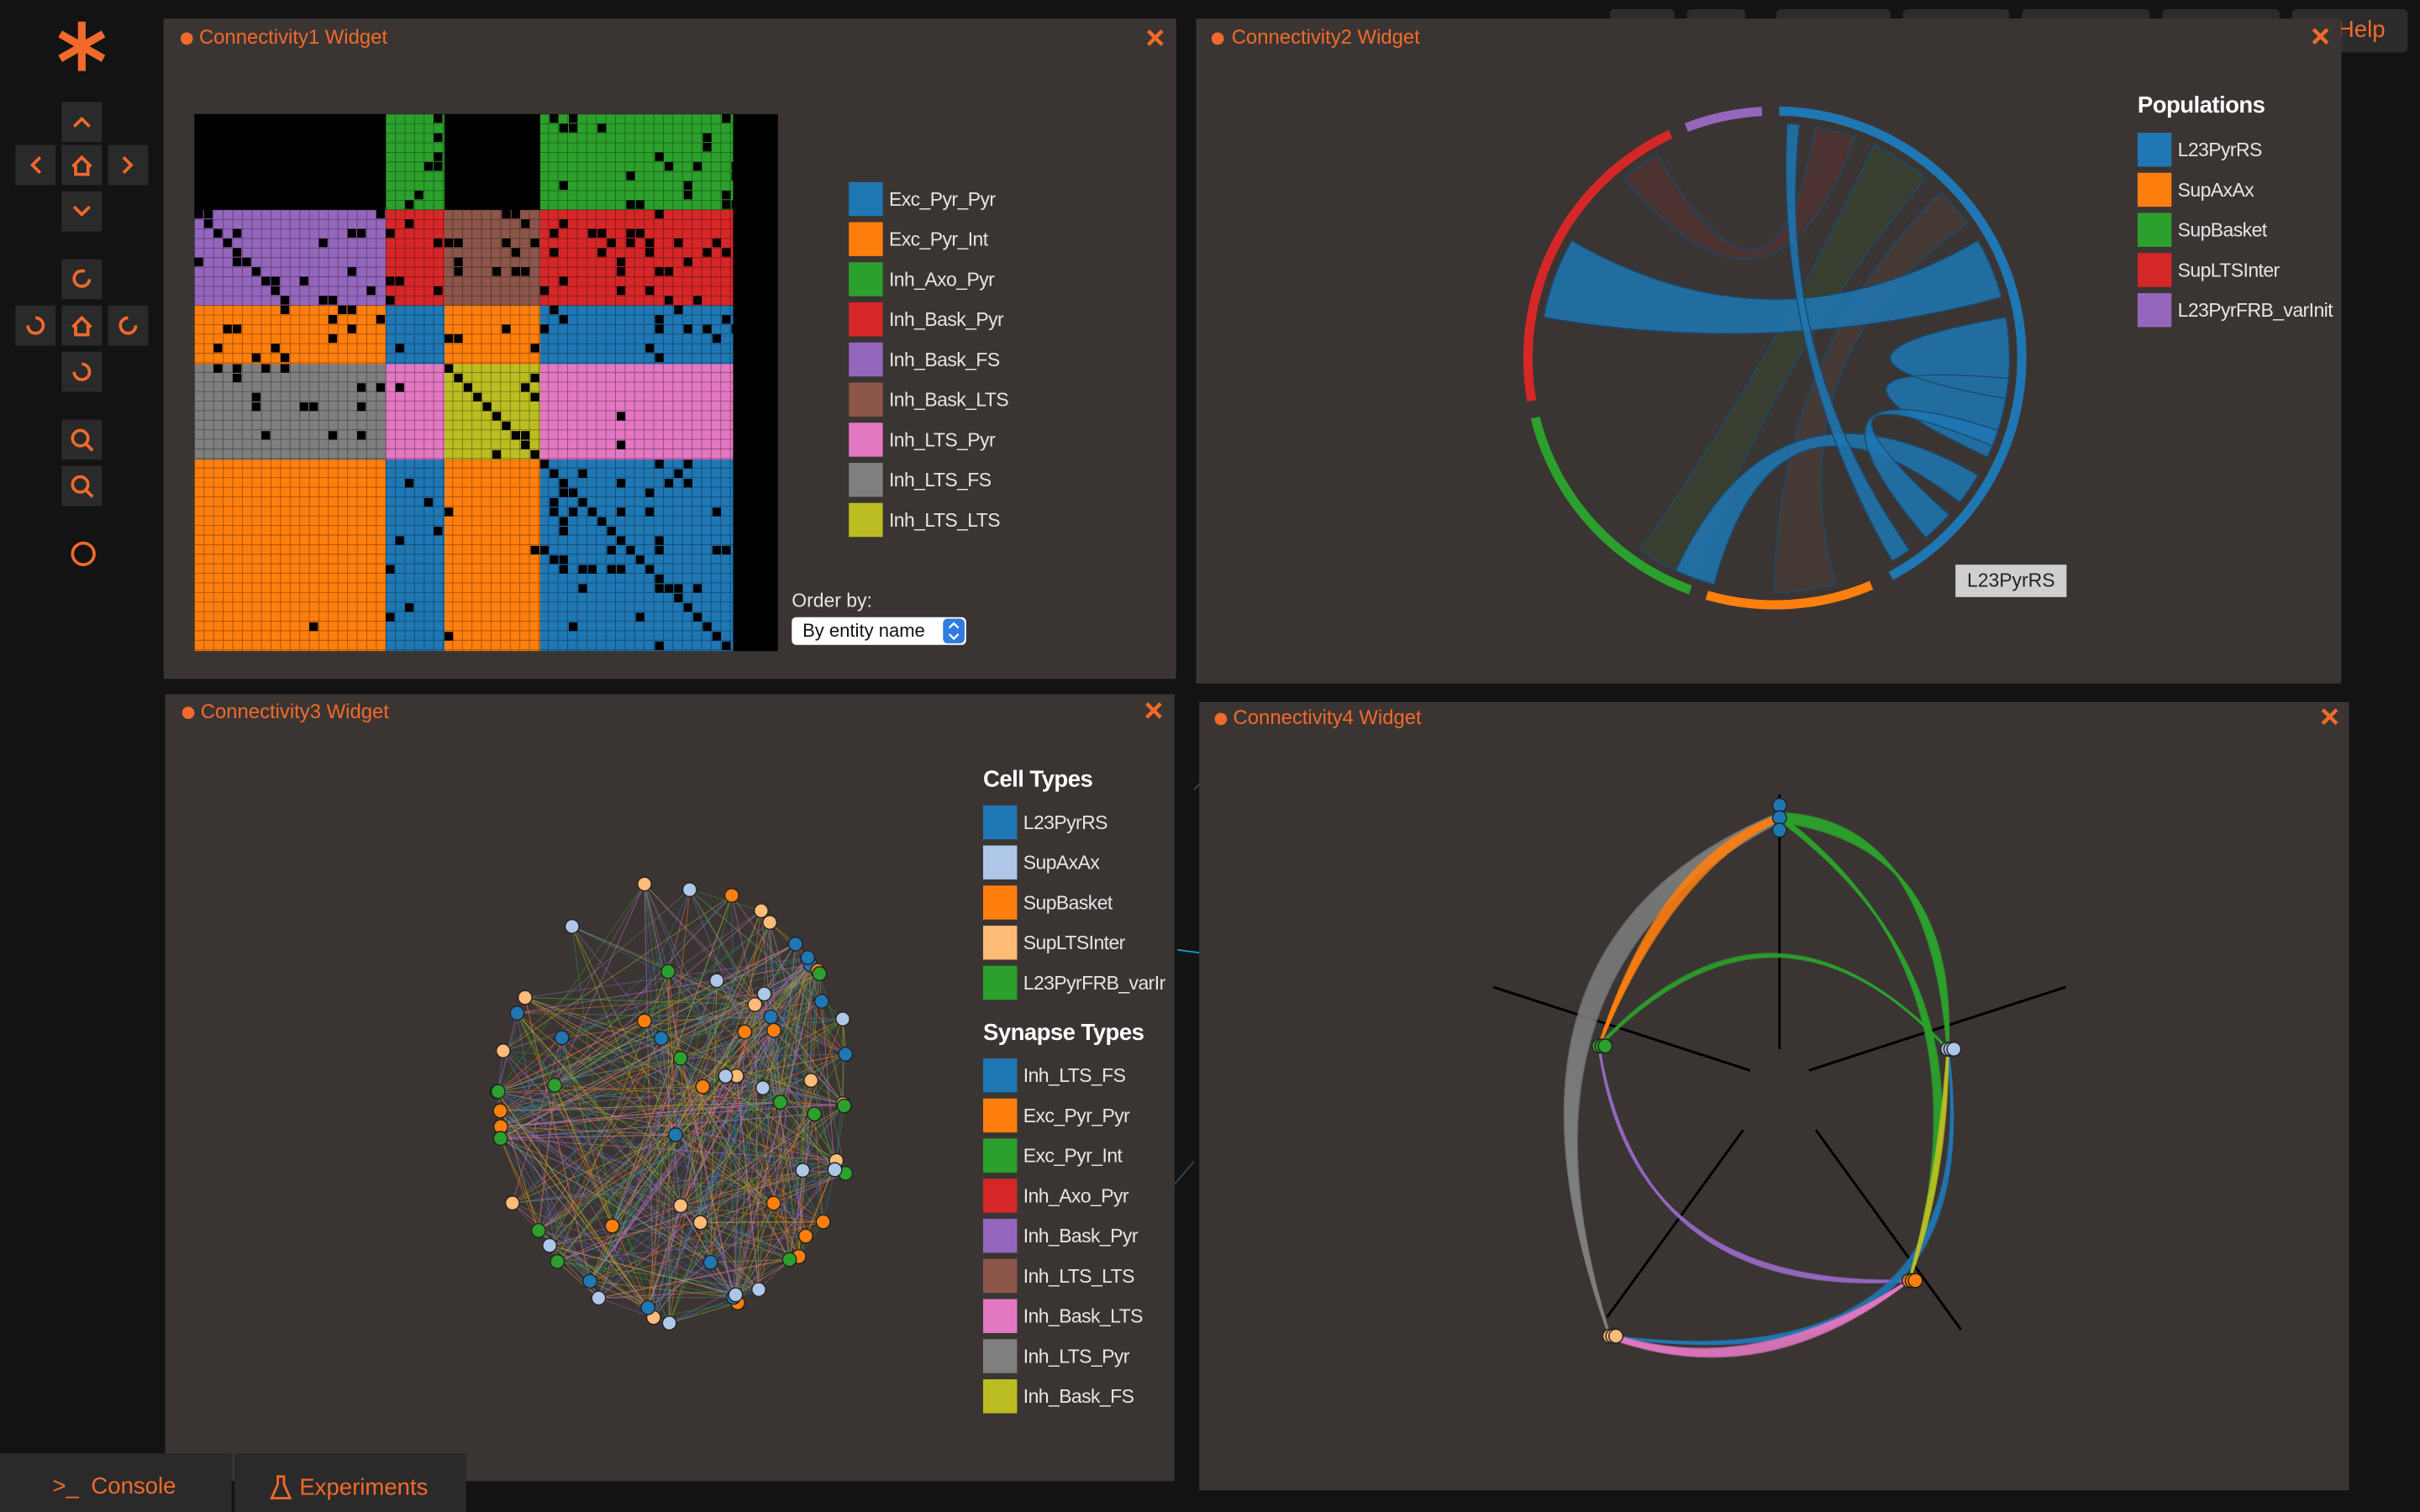  I want to click on tooltip, so click(2011, 580).